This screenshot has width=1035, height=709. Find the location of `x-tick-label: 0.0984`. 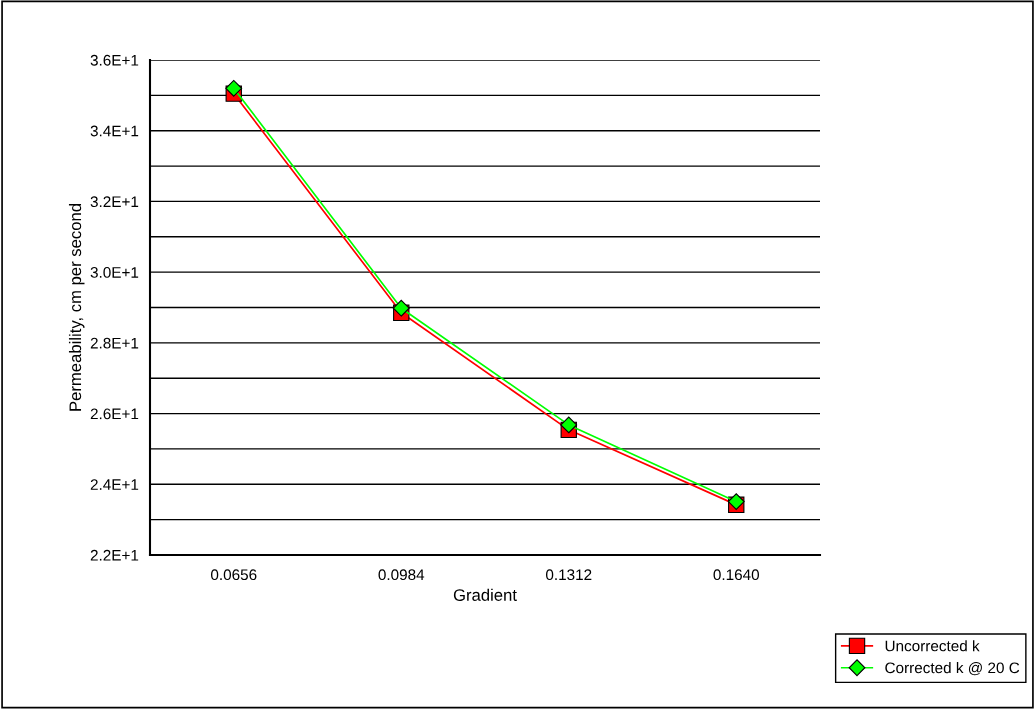

x-tick-label: 0.0984 is located at coordinates (401, 575).